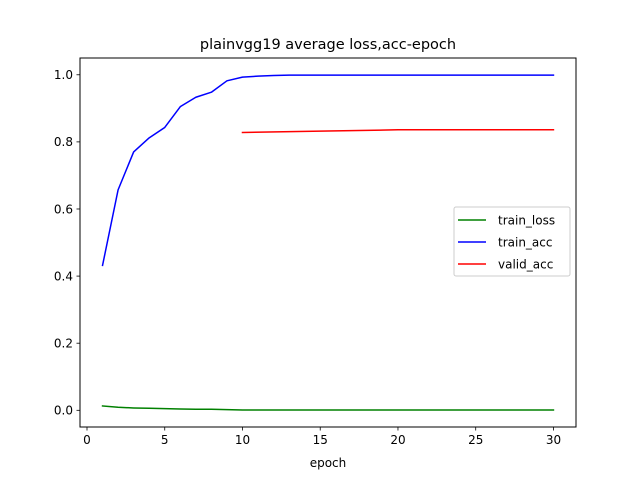 Image resolution: width=640 pixels, height=480 pixels. What do you see at coordinates (328, 45) in the screenshot?
I see `chart-title: plainvgg19 average loss,acc-epoch` at bounding box center [328, 45].